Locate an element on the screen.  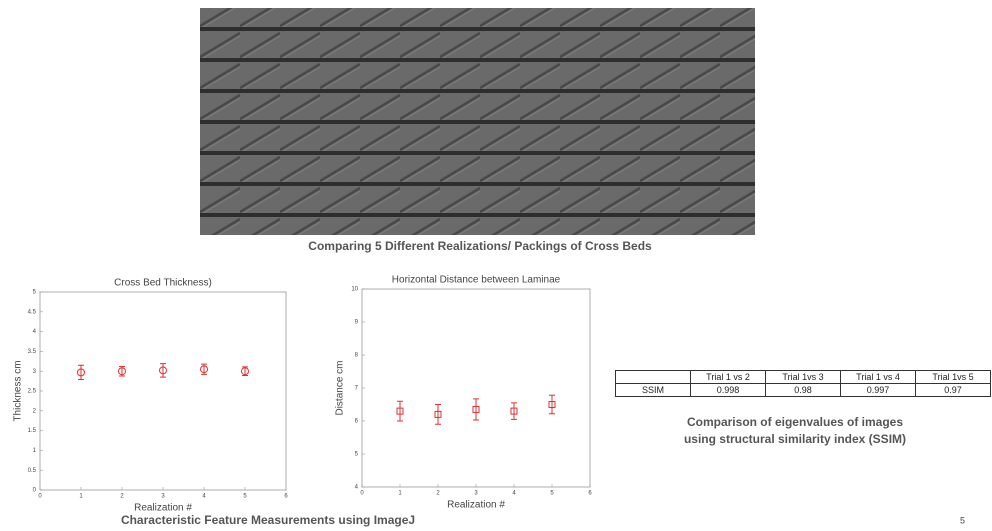
y-tick-label: 10 is located at coordinates (354, 290).